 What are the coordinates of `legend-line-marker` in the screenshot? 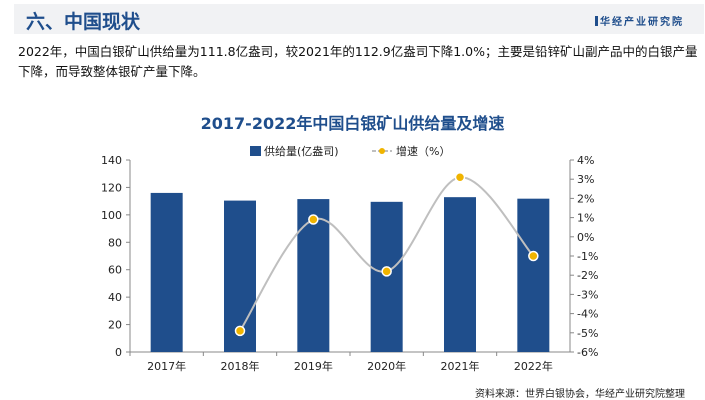 It's located at (382, 151).